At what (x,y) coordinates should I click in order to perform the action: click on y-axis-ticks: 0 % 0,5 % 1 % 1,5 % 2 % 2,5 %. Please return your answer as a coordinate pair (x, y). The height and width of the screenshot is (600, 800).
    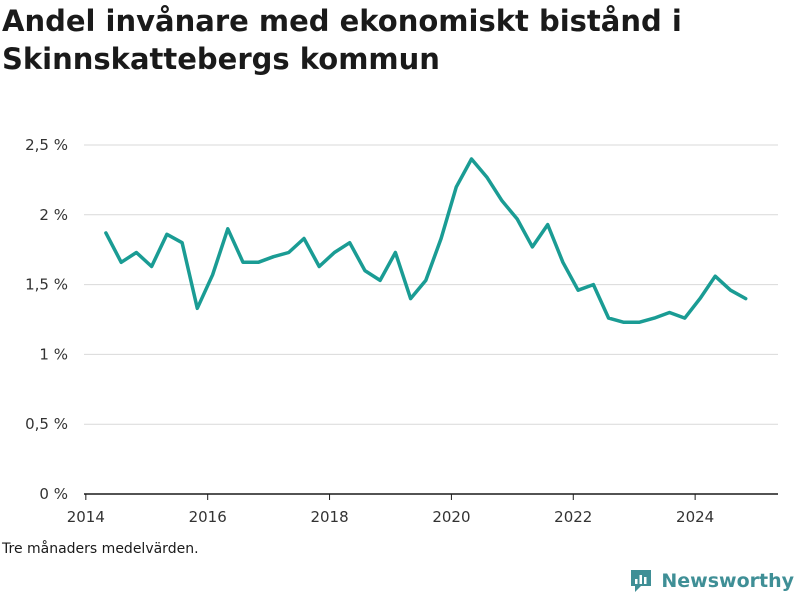
    Looking at the image, I should click on (46, 319).